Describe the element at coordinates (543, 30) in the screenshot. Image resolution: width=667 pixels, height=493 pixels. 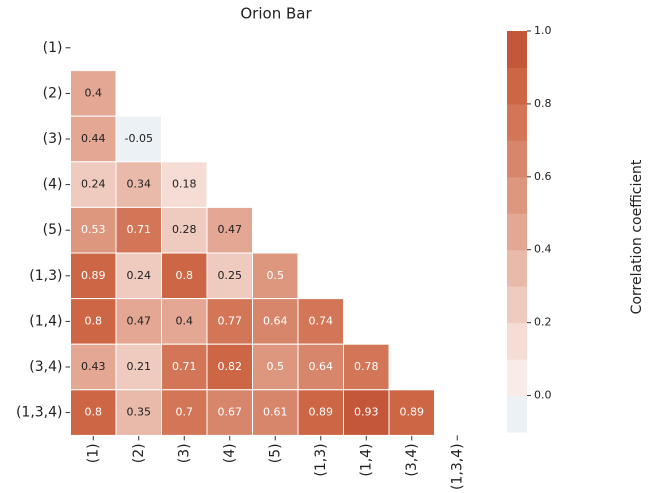
I see `colorbar-tick-label: 1.0` at that location.